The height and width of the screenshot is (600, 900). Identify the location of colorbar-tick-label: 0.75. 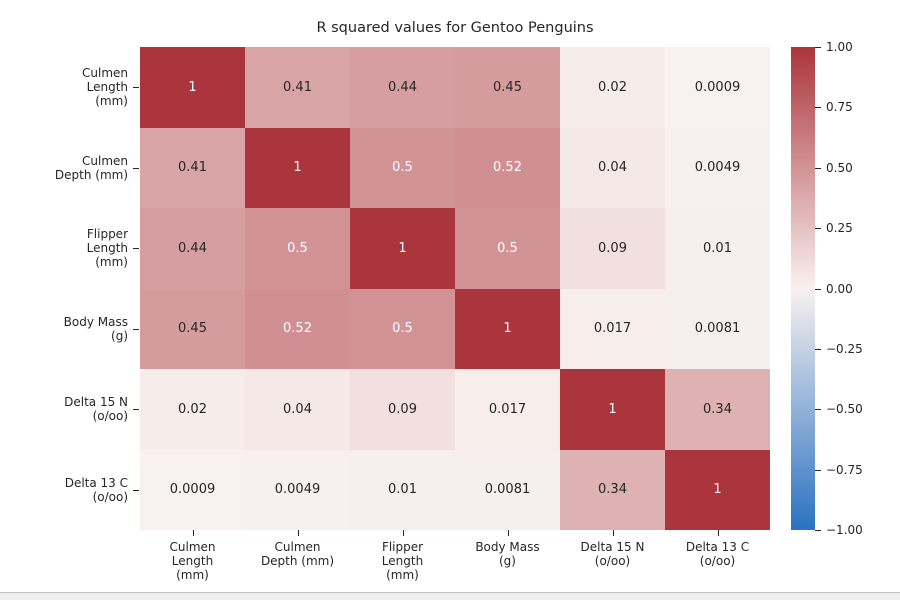
(839, 107).